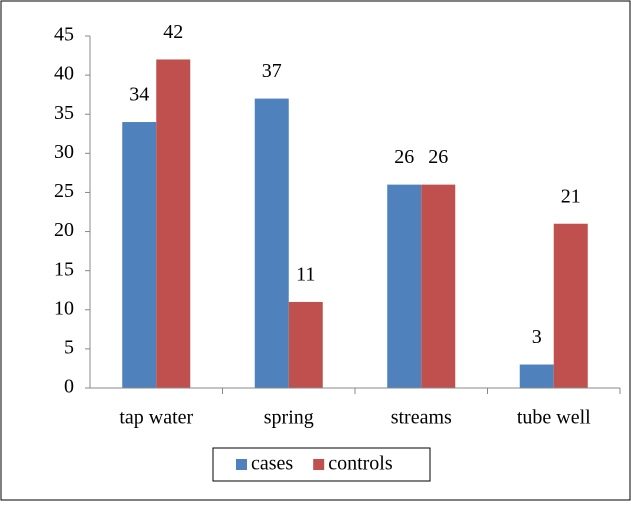 The width and height of the screenshot is (631, 506). What do you see at coordinates (64, 191) in the screenshot?
I see `y-tick-label: 25` at bounding box center [64, 191].